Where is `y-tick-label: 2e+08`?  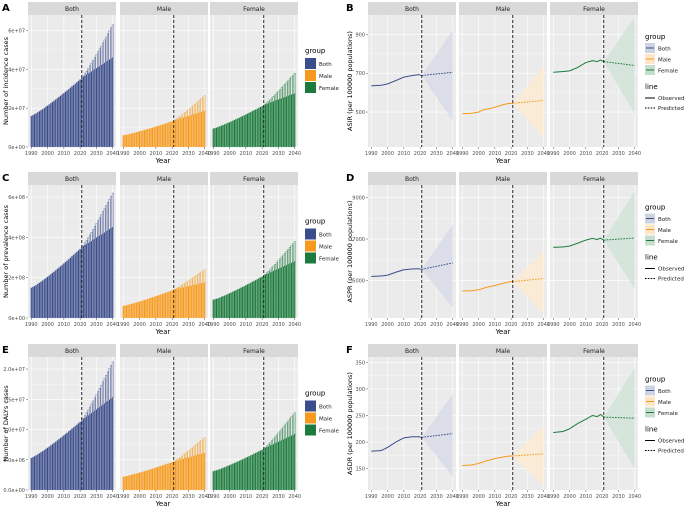
y-tick-label: 2e+08 is located at coordinates (16, 279).